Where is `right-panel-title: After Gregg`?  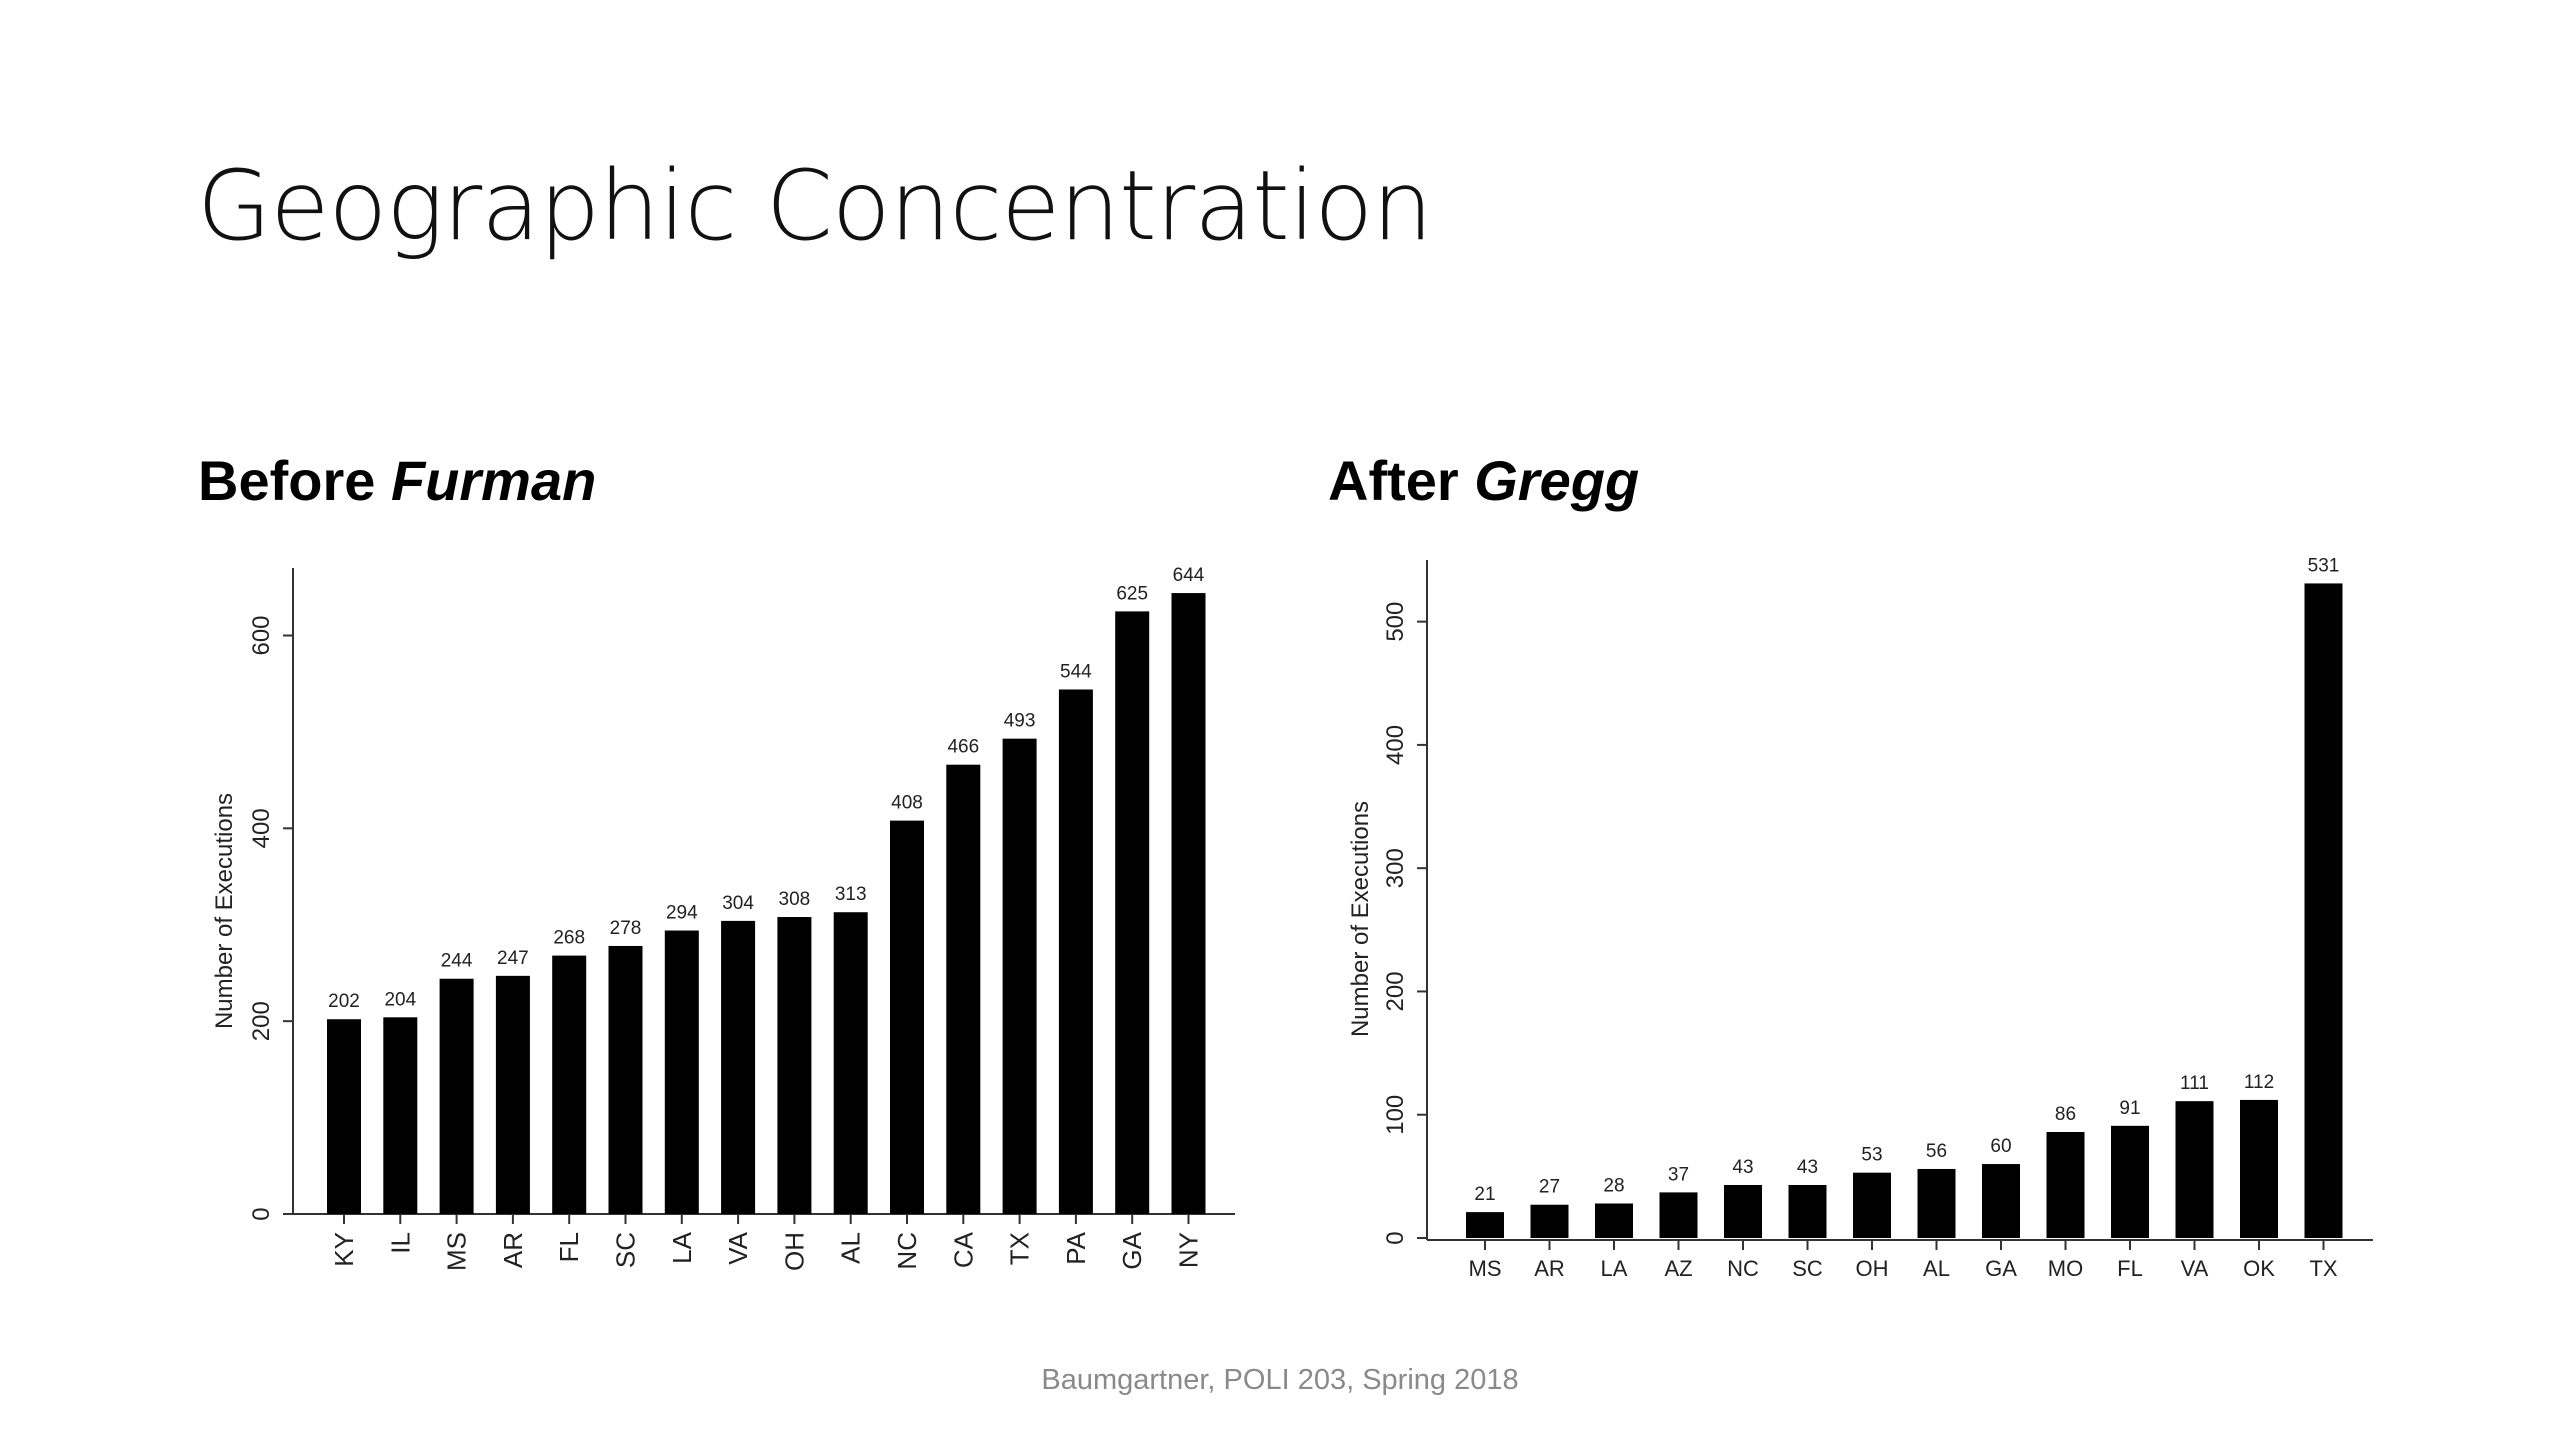 right-panel-title: After Gregg is located at coordinates (1483, 480).